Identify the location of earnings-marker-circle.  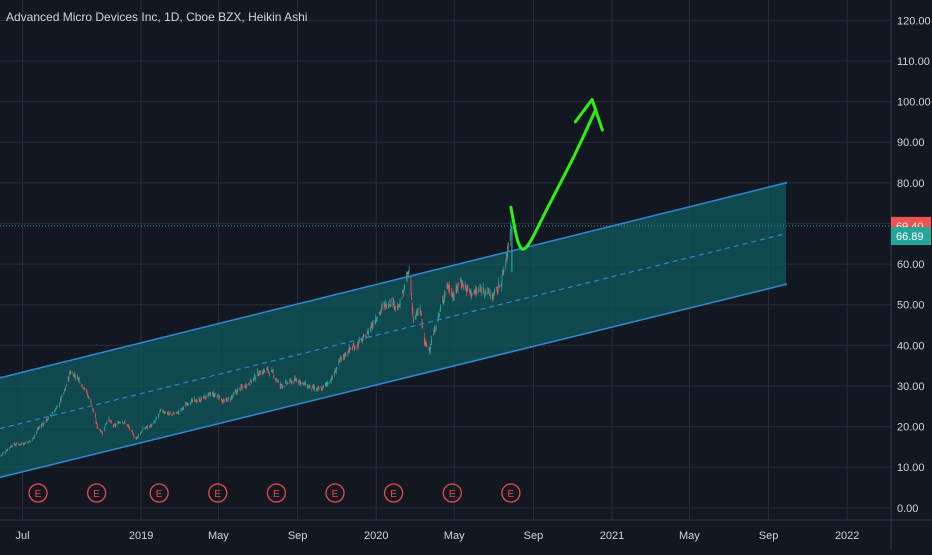
(511, 493).